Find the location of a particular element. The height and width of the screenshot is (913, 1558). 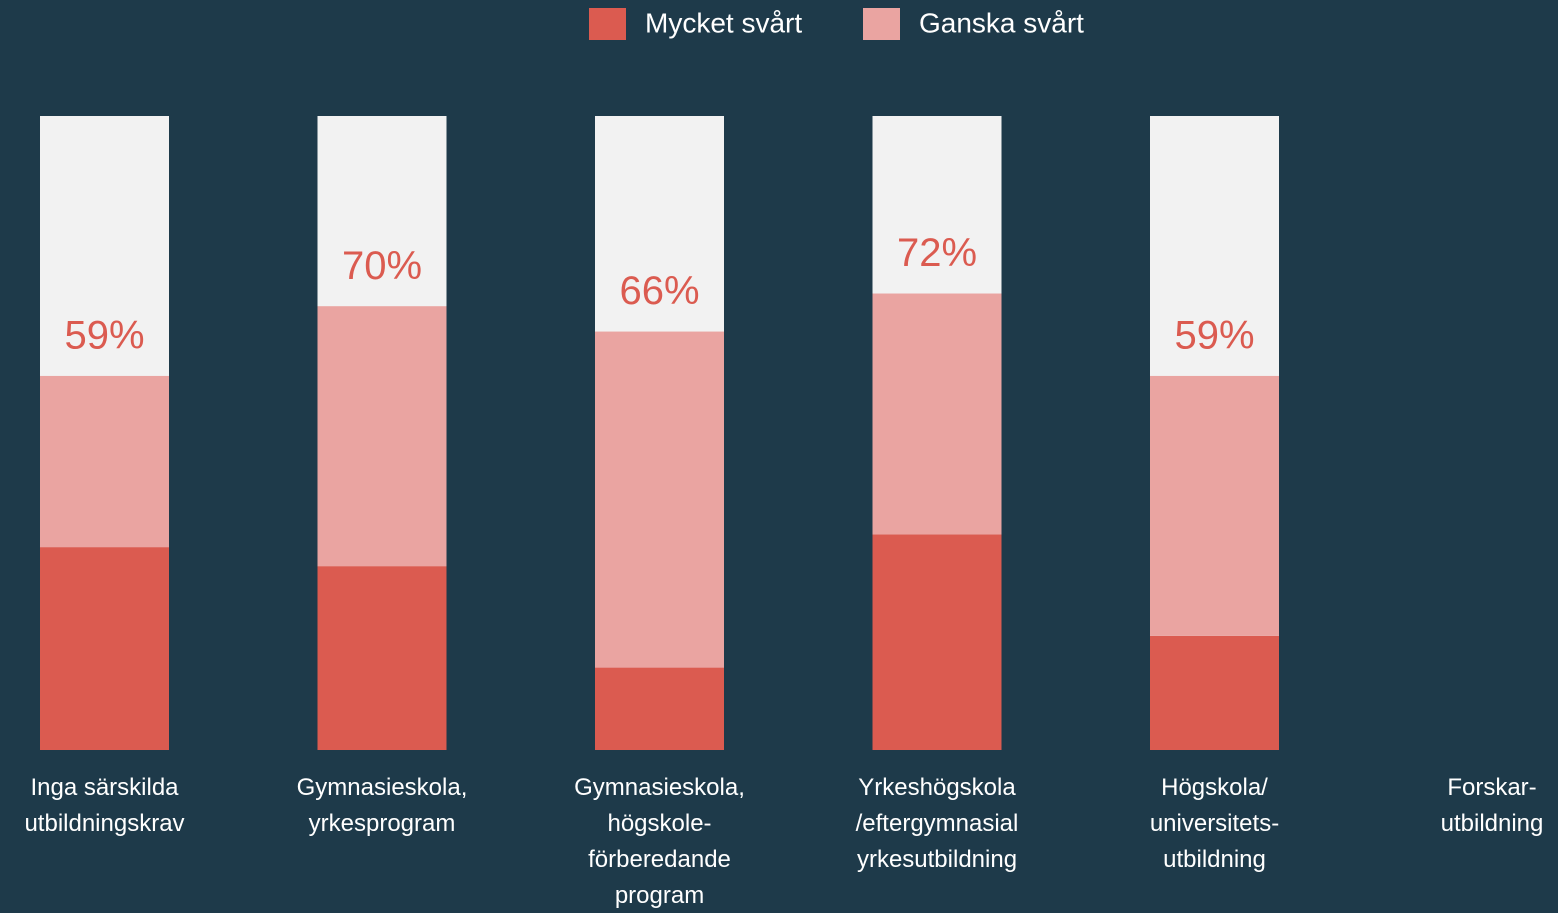

x-tick-label: Forskar- utbildning is located at coordinates (1492, 805).